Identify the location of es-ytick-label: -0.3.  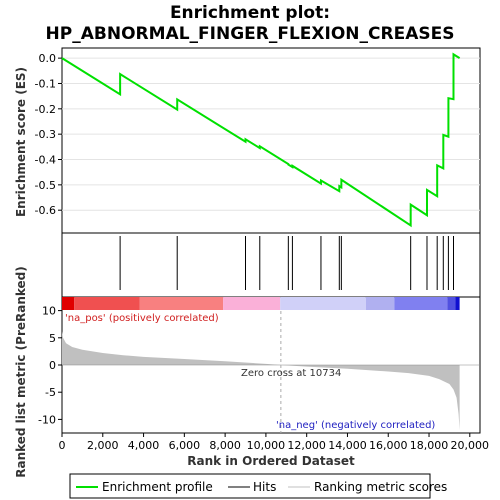
(45, 134).